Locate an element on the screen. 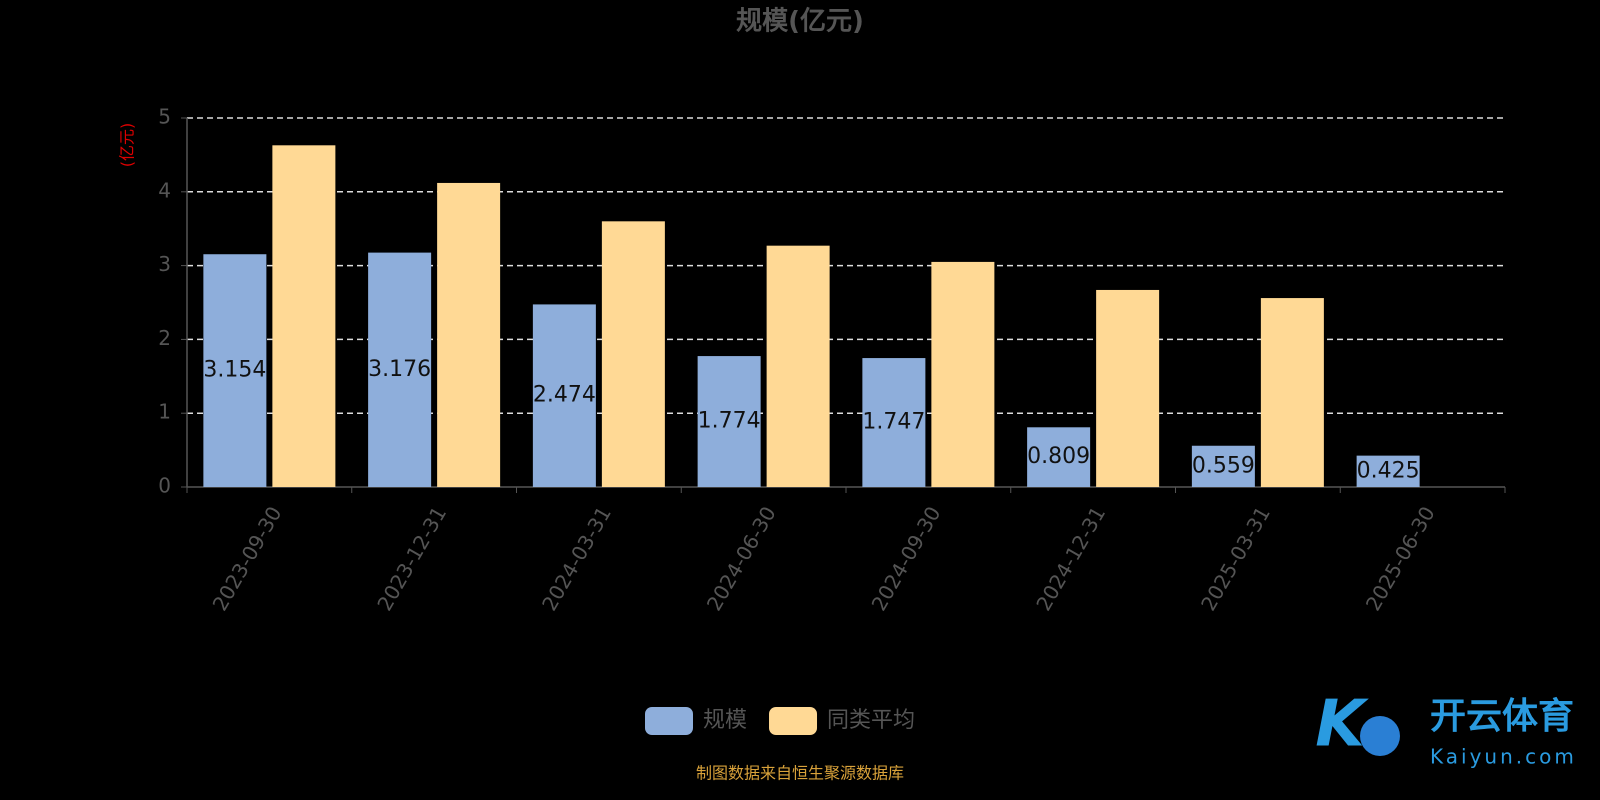 The height and width of the screenshot is (800, 1600). chart-title: 规模(亿元) is located at coordinates (800, 22).